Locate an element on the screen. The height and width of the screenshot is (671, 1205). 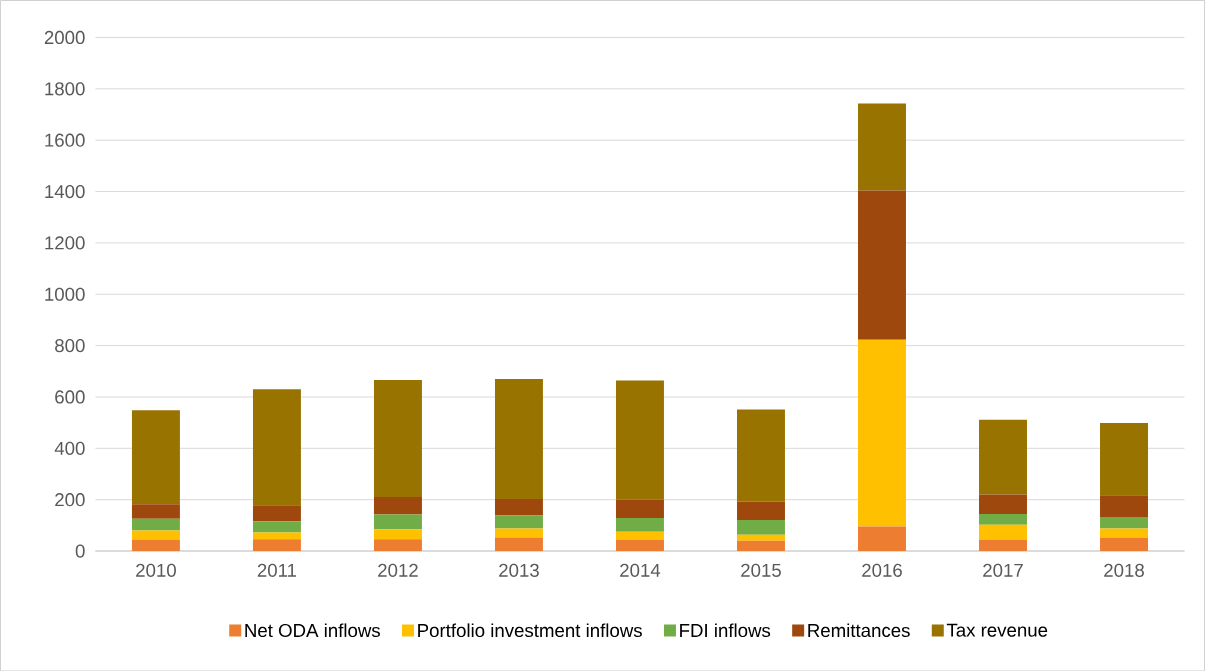
legend-label: Net ODA inflows is located at coordinates (312, 630).